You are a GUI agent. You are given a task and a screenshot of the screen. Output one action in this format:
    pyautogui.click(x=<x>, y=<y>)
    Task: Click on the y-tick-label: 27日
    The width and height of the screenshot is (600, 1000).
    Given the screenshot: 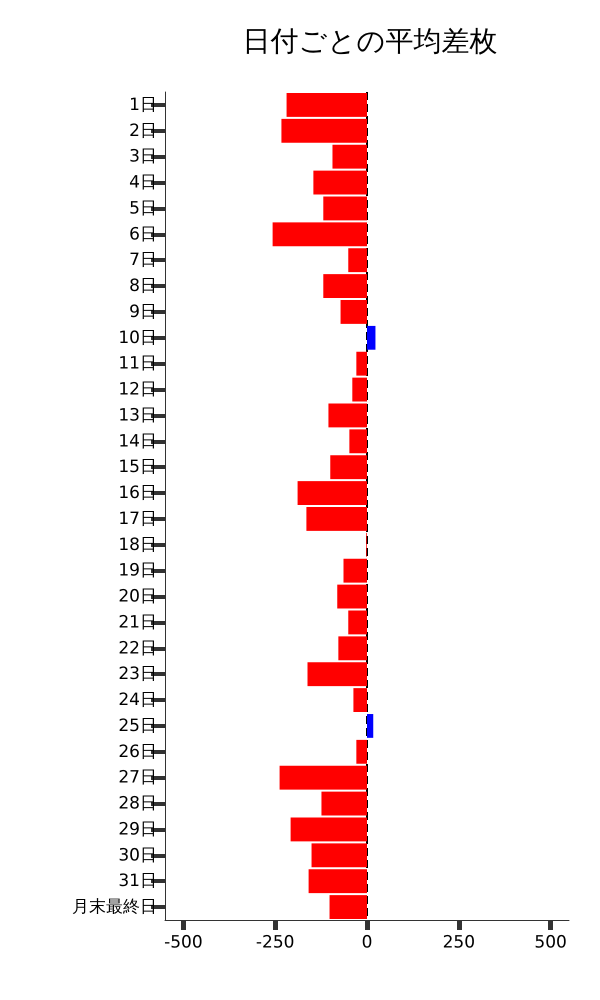 What is the action you would take?
    pyautogui.click(x=137, y=778)
    